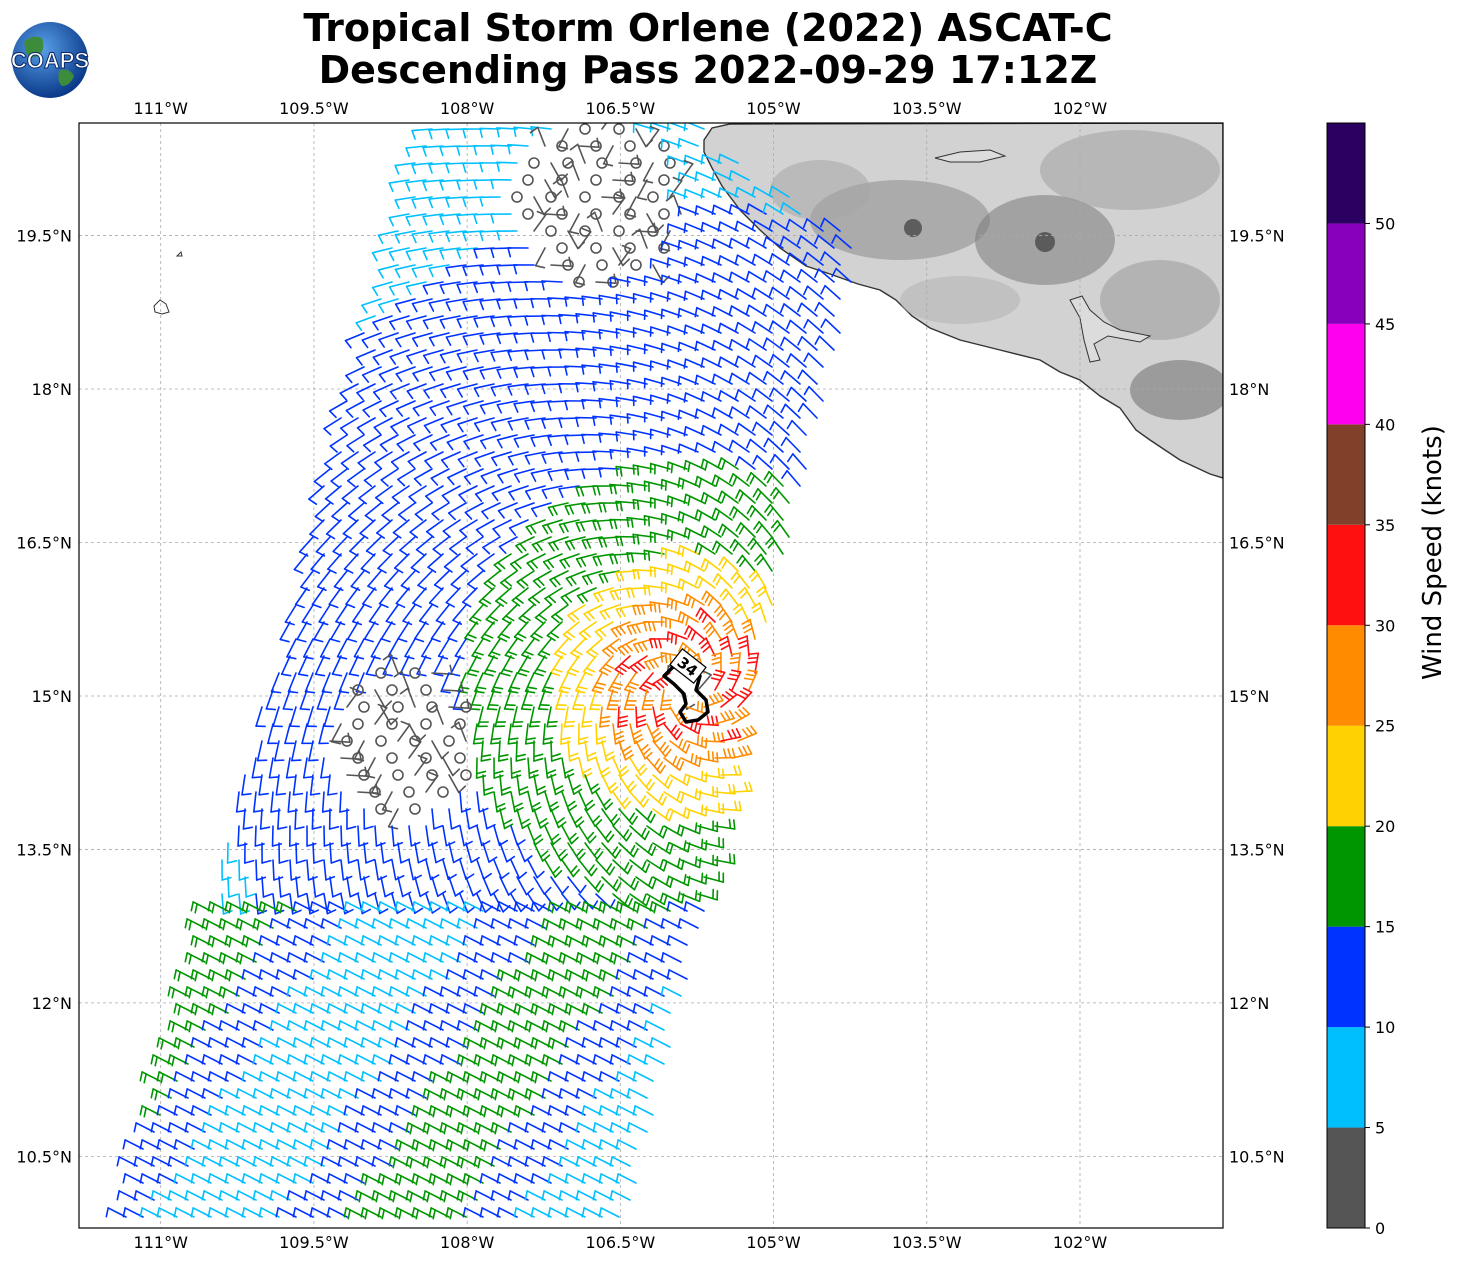 The image size is (1464, 1264). I want to click on lat-tick-label: 13.5°N, so click(44, 849).